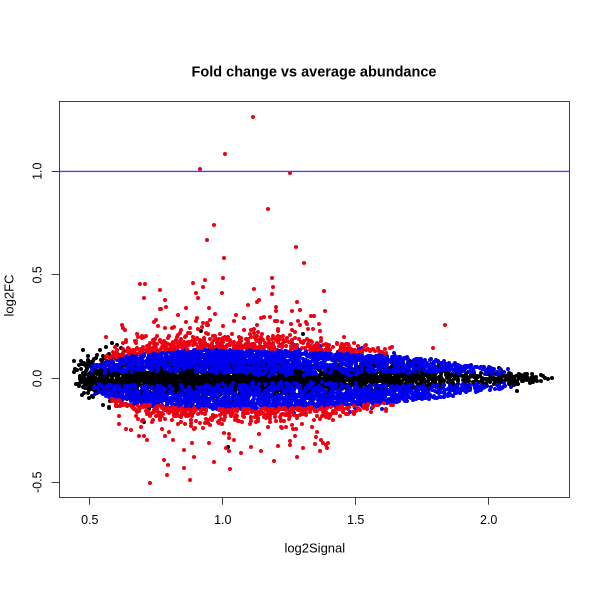 The width and height of the screenshot is (600, 600). Describe the element at coordinates (488, 520) in the screenshot. I see `svg-text: 2.0` at that location.